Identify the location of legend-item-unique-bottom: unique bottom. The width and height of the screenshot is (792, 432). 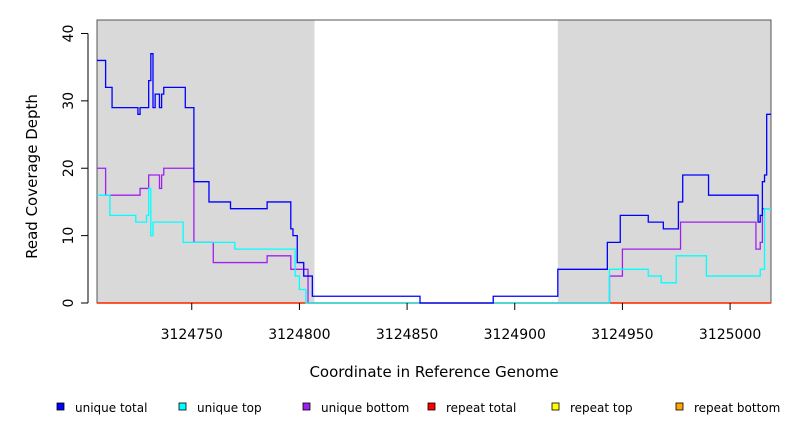
(355, 408).